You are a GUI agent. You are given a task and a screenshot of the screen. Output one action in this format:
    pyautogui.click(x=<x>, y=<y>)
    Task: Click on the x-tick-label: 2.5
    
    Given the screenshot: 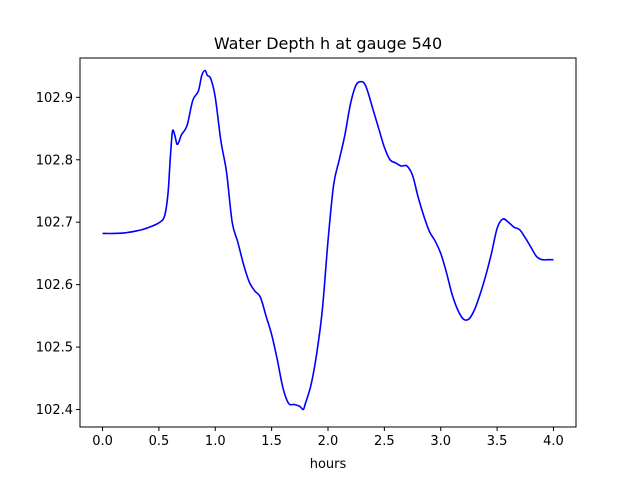 What is the action you would take?
    pyautogui.click(x=384, y=441)
    